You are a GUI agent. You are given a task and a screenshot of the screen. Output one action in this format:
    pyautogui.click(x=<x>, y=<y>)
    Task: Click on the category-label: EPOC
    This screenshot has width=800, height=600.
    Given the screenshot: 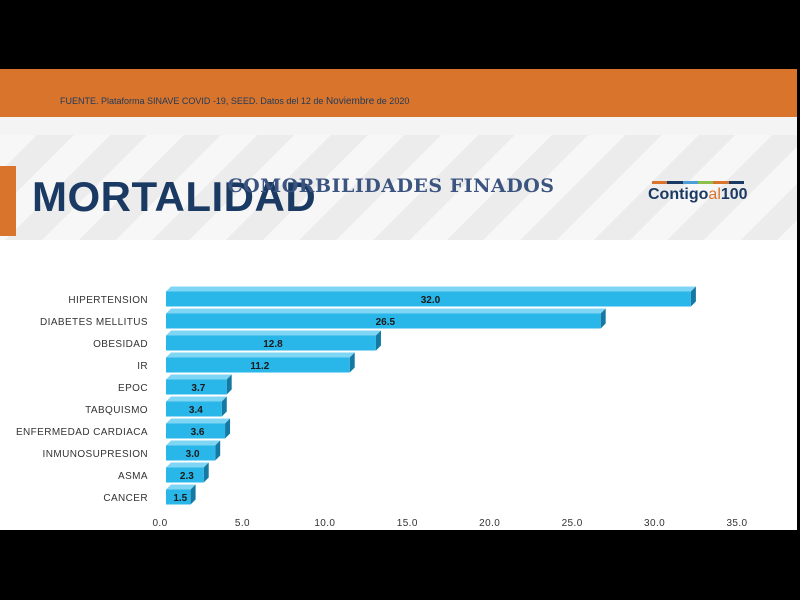 What is the action you would take?
    pyautogui.click(x=133, y=388)
    